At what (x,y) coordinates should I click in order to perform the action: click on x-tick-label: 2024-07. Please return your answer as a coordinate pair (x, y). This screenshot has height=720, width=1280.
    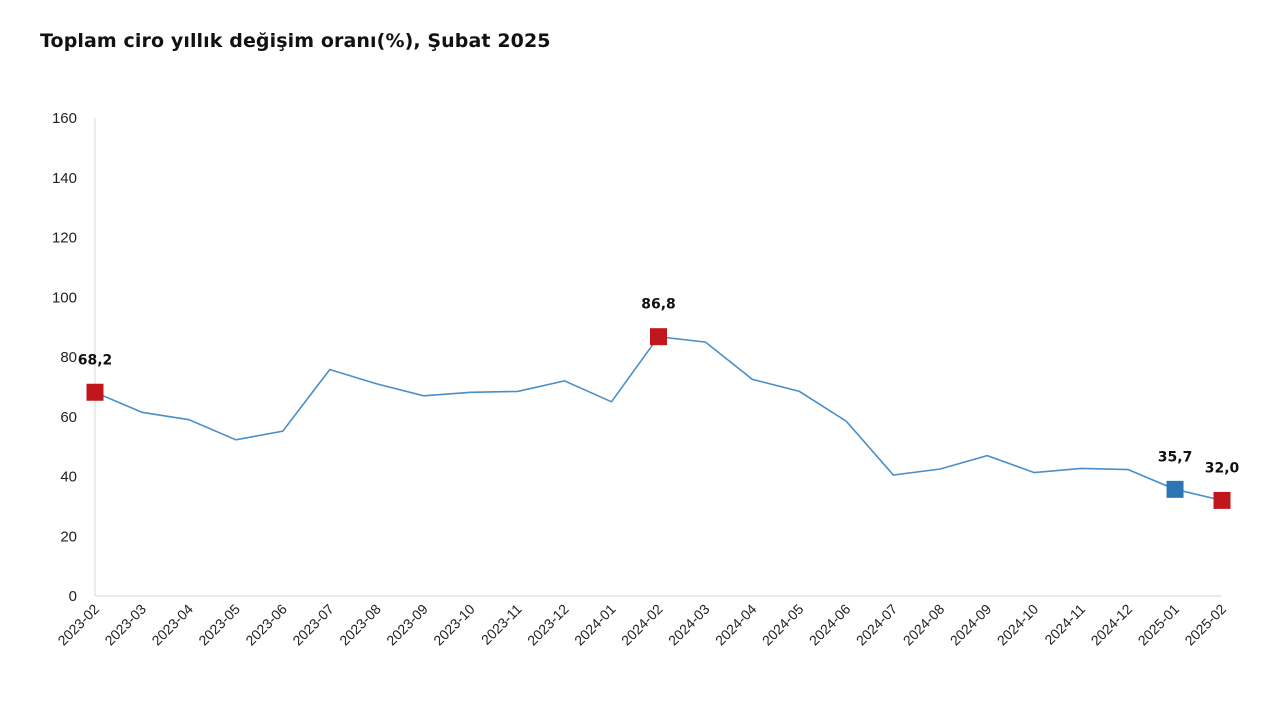
    Looking at the image, I should click on (877, 625).